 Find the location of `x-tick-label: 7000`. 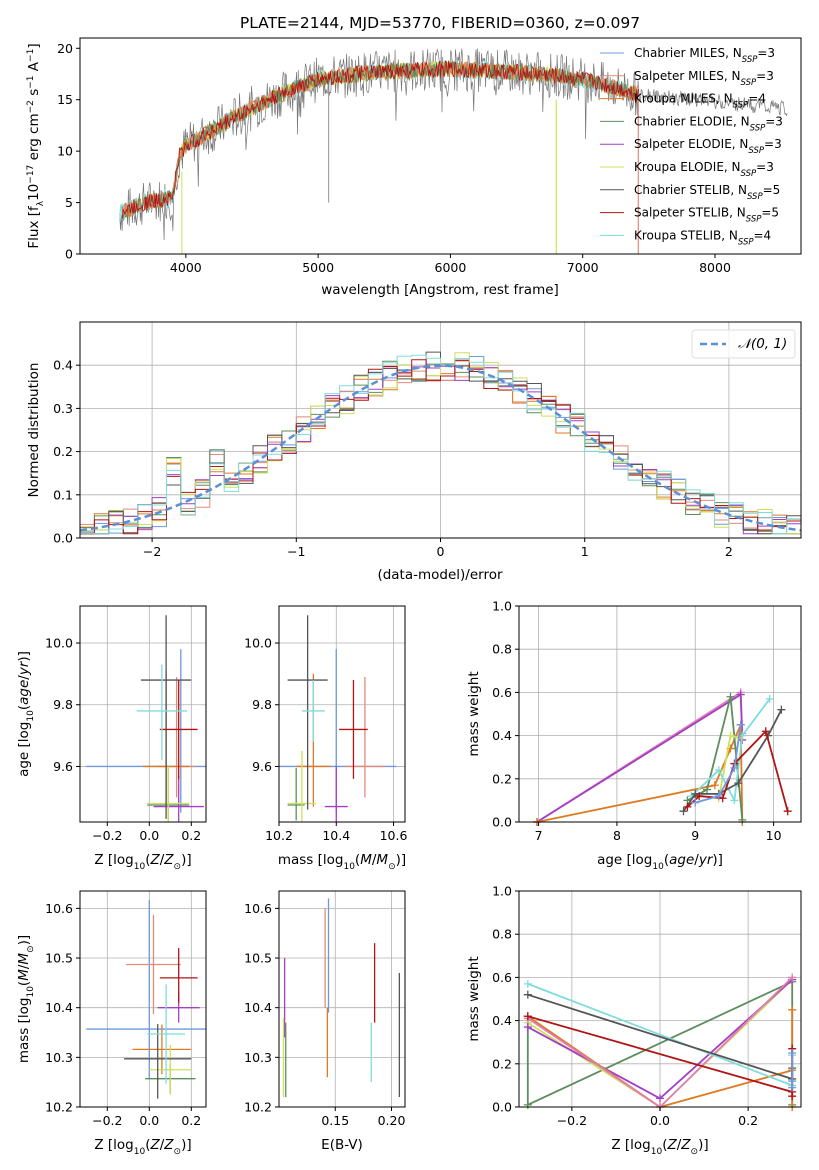

x-tick-label: 7000 is located at coordinates (583, 267).